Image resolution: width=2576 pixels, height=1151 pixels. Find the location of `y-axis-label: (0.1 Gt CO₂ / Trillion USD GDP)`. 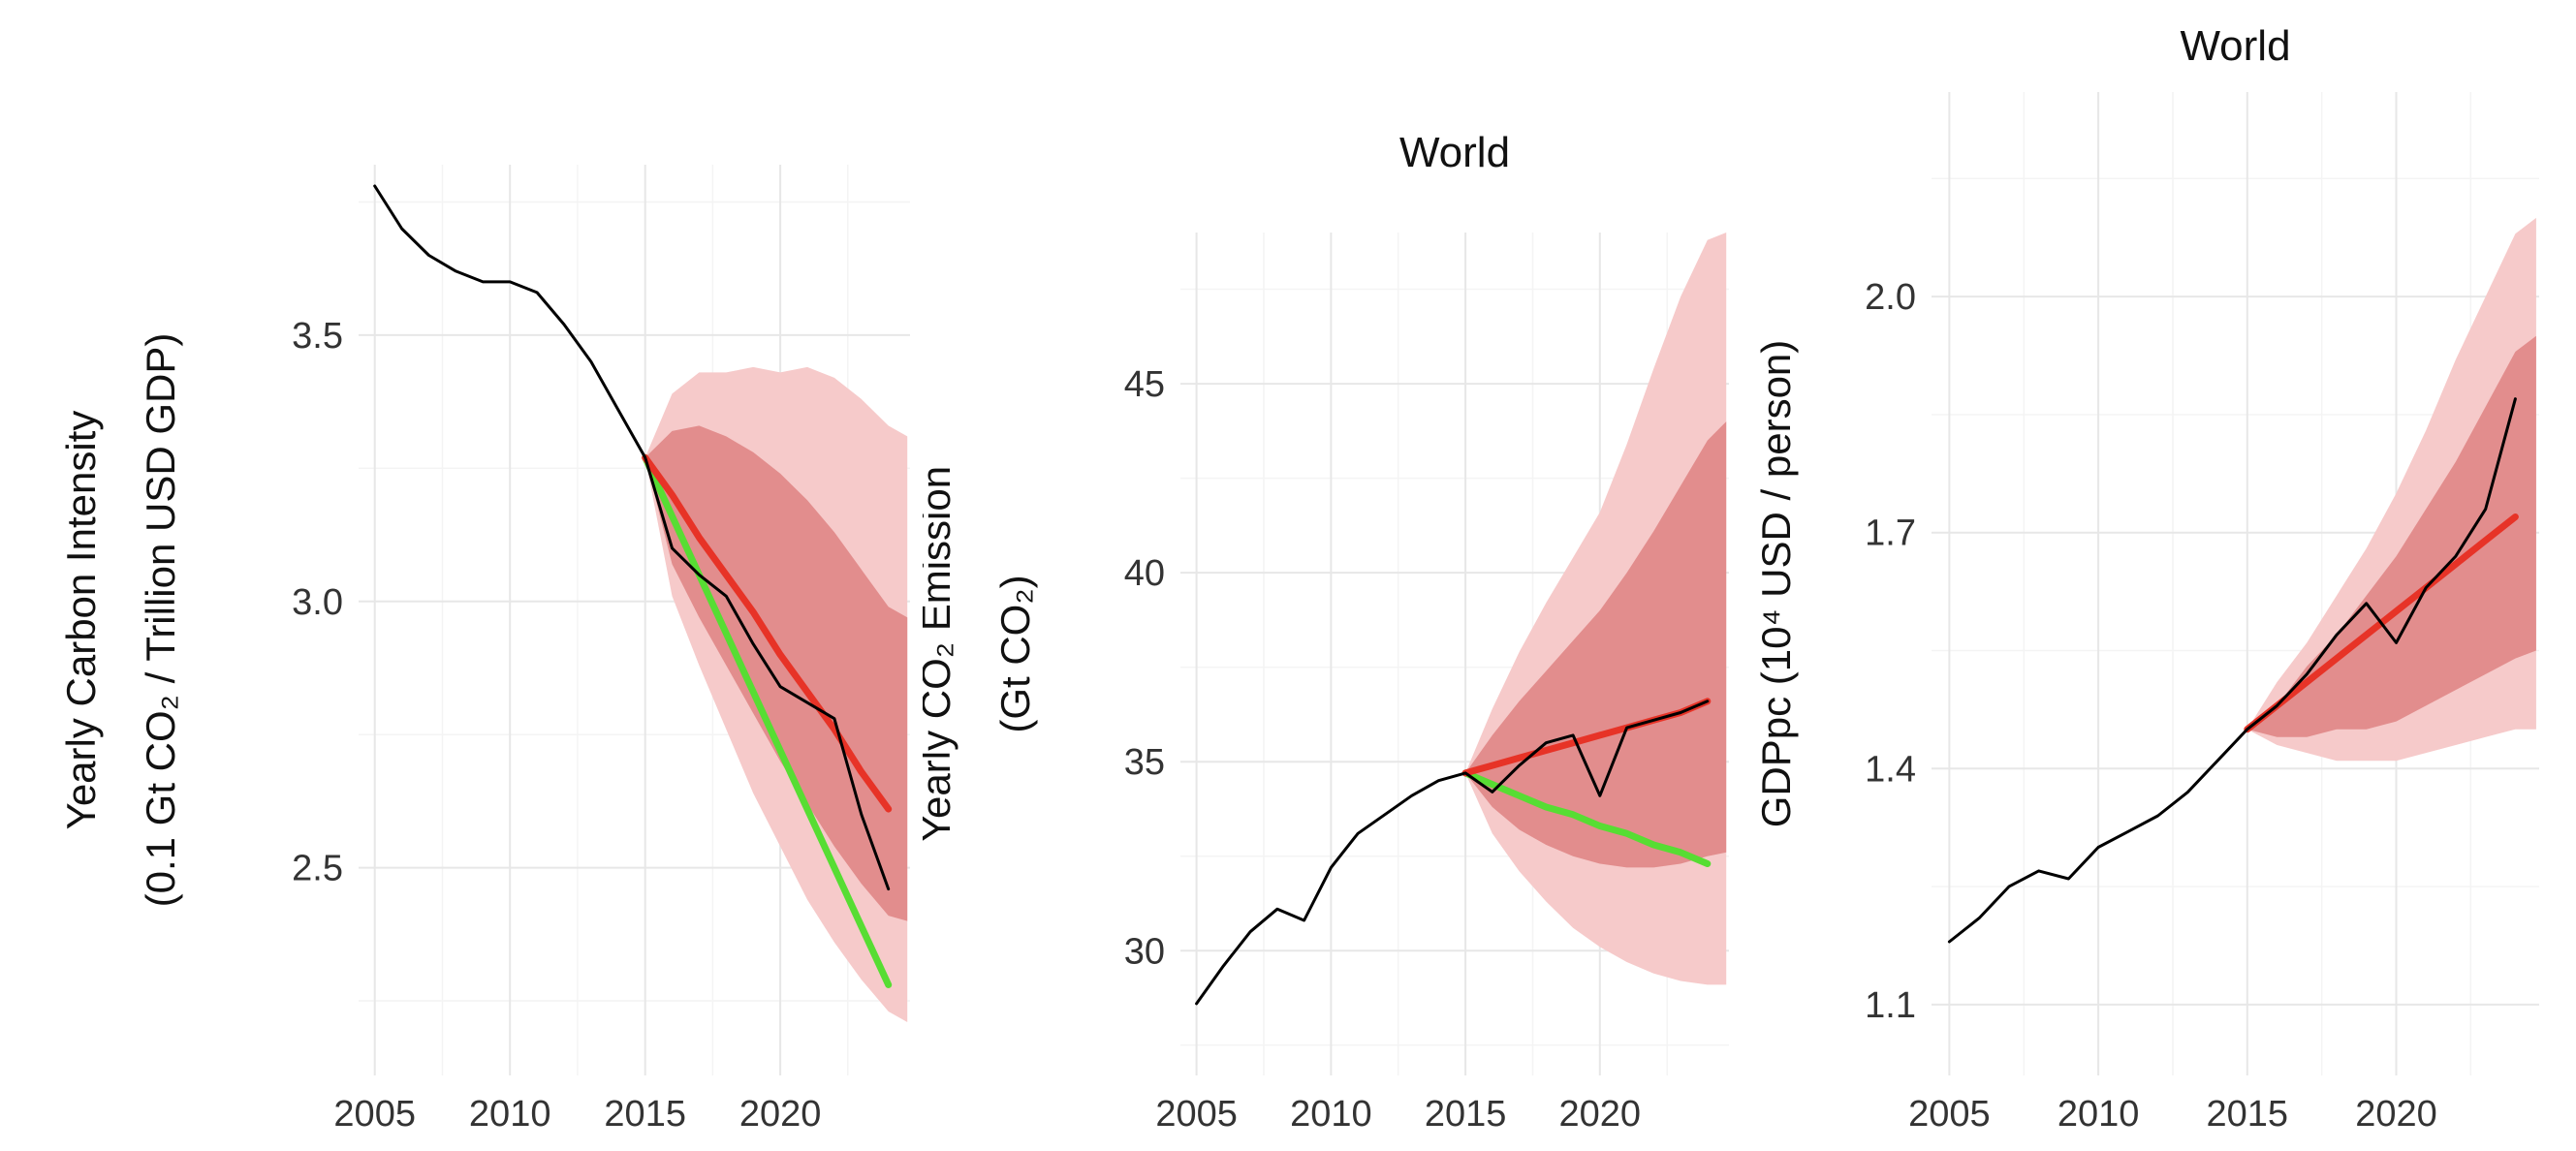

y-axis-label: (0.1 Gt CO₂ / Trillion USD GDP) is located at coordinates (160, 620).